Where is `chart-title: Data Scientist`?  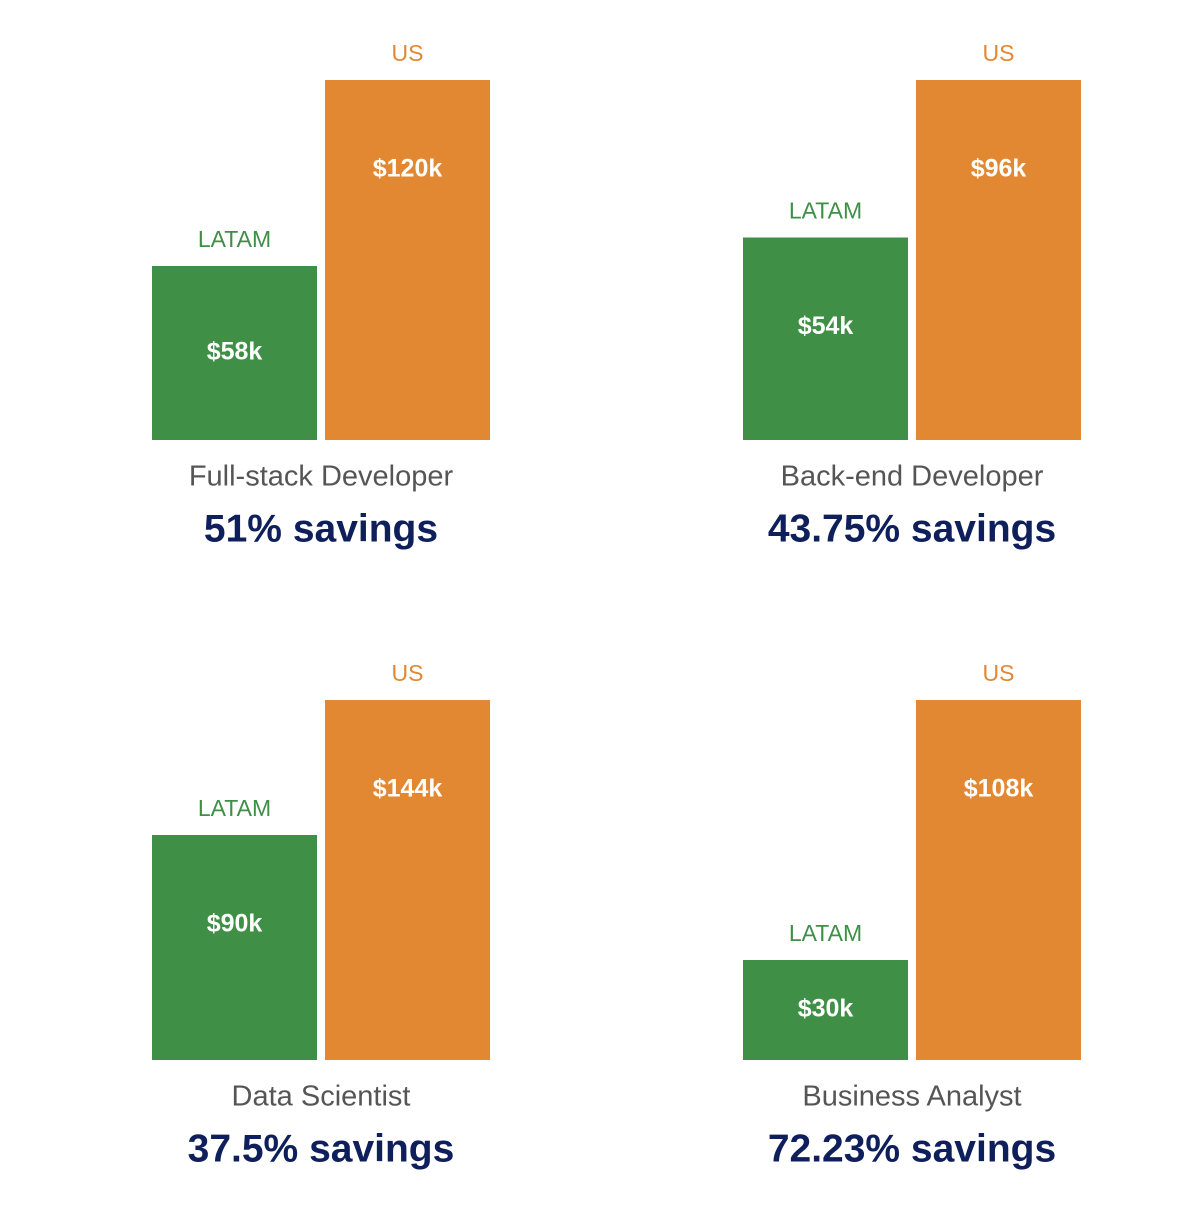
chart-title: Data Scientist is located at coordinates (321, 1097).